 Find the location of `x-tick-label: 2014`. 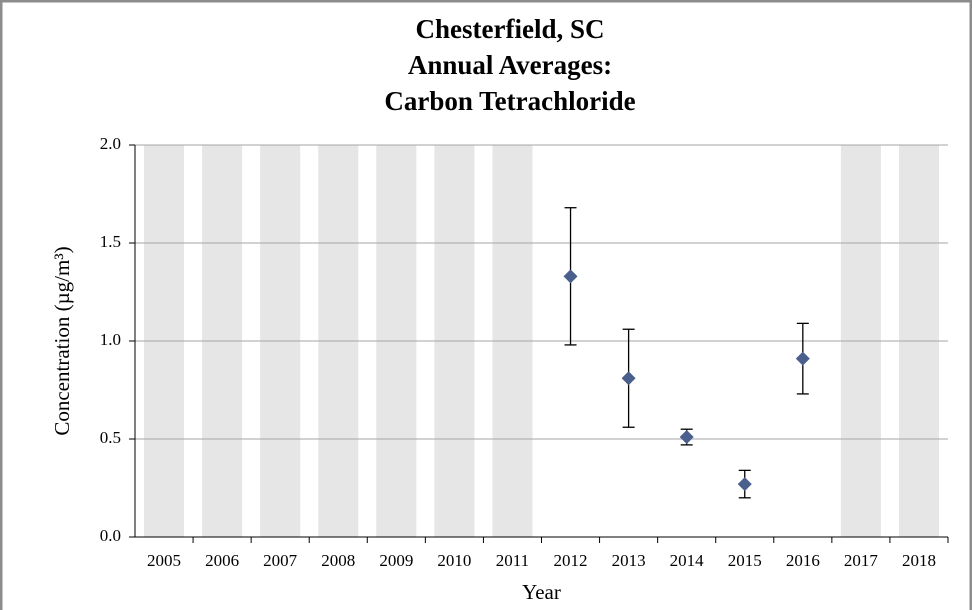

x-tick-label: 2014 is located at coordinates (687, 560).